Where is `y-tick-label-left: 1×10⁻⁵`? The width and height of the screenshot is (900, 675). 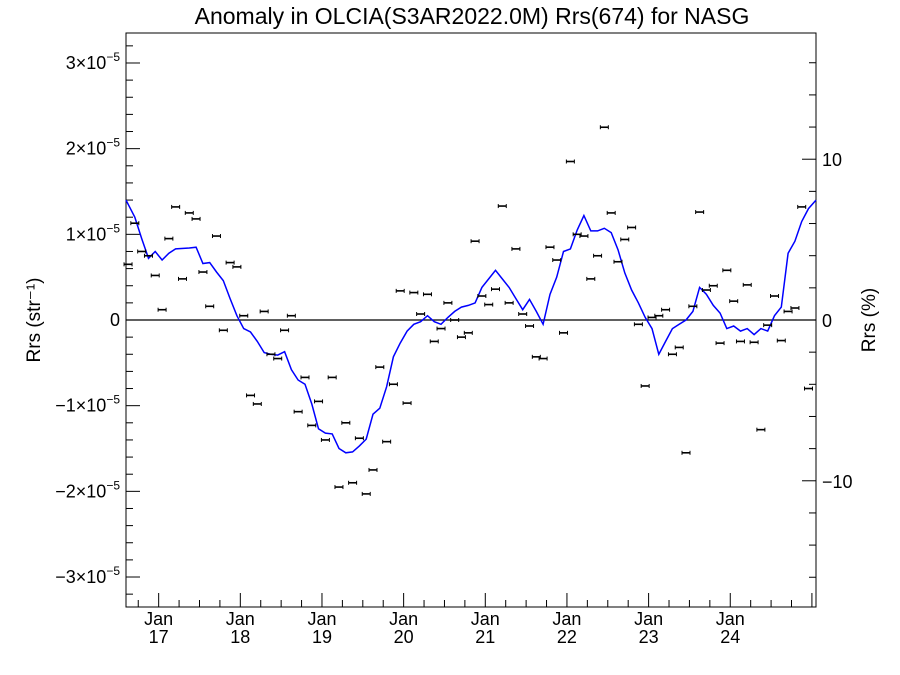 y-tick-label-left: 1×10⁻⁵ is located at coordinates (93, 232).